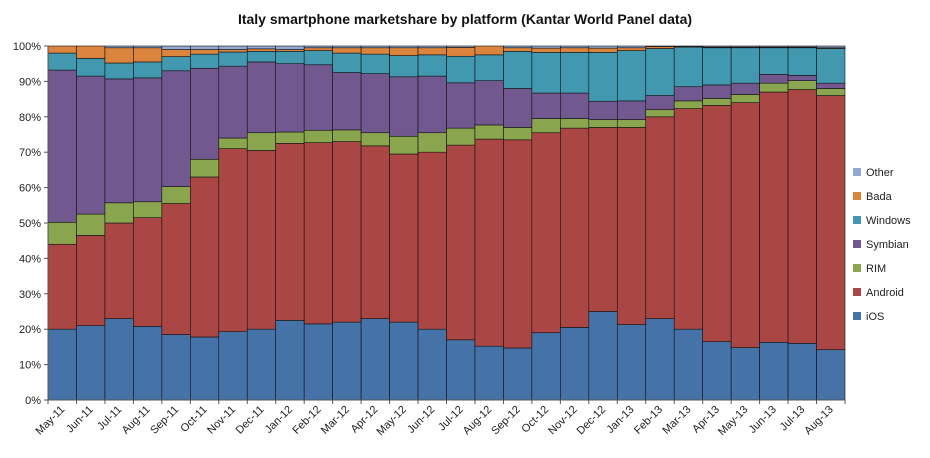 The image size is (930, 458). I want to click on legend-label-symbian: Symbian, so click(887, 245).